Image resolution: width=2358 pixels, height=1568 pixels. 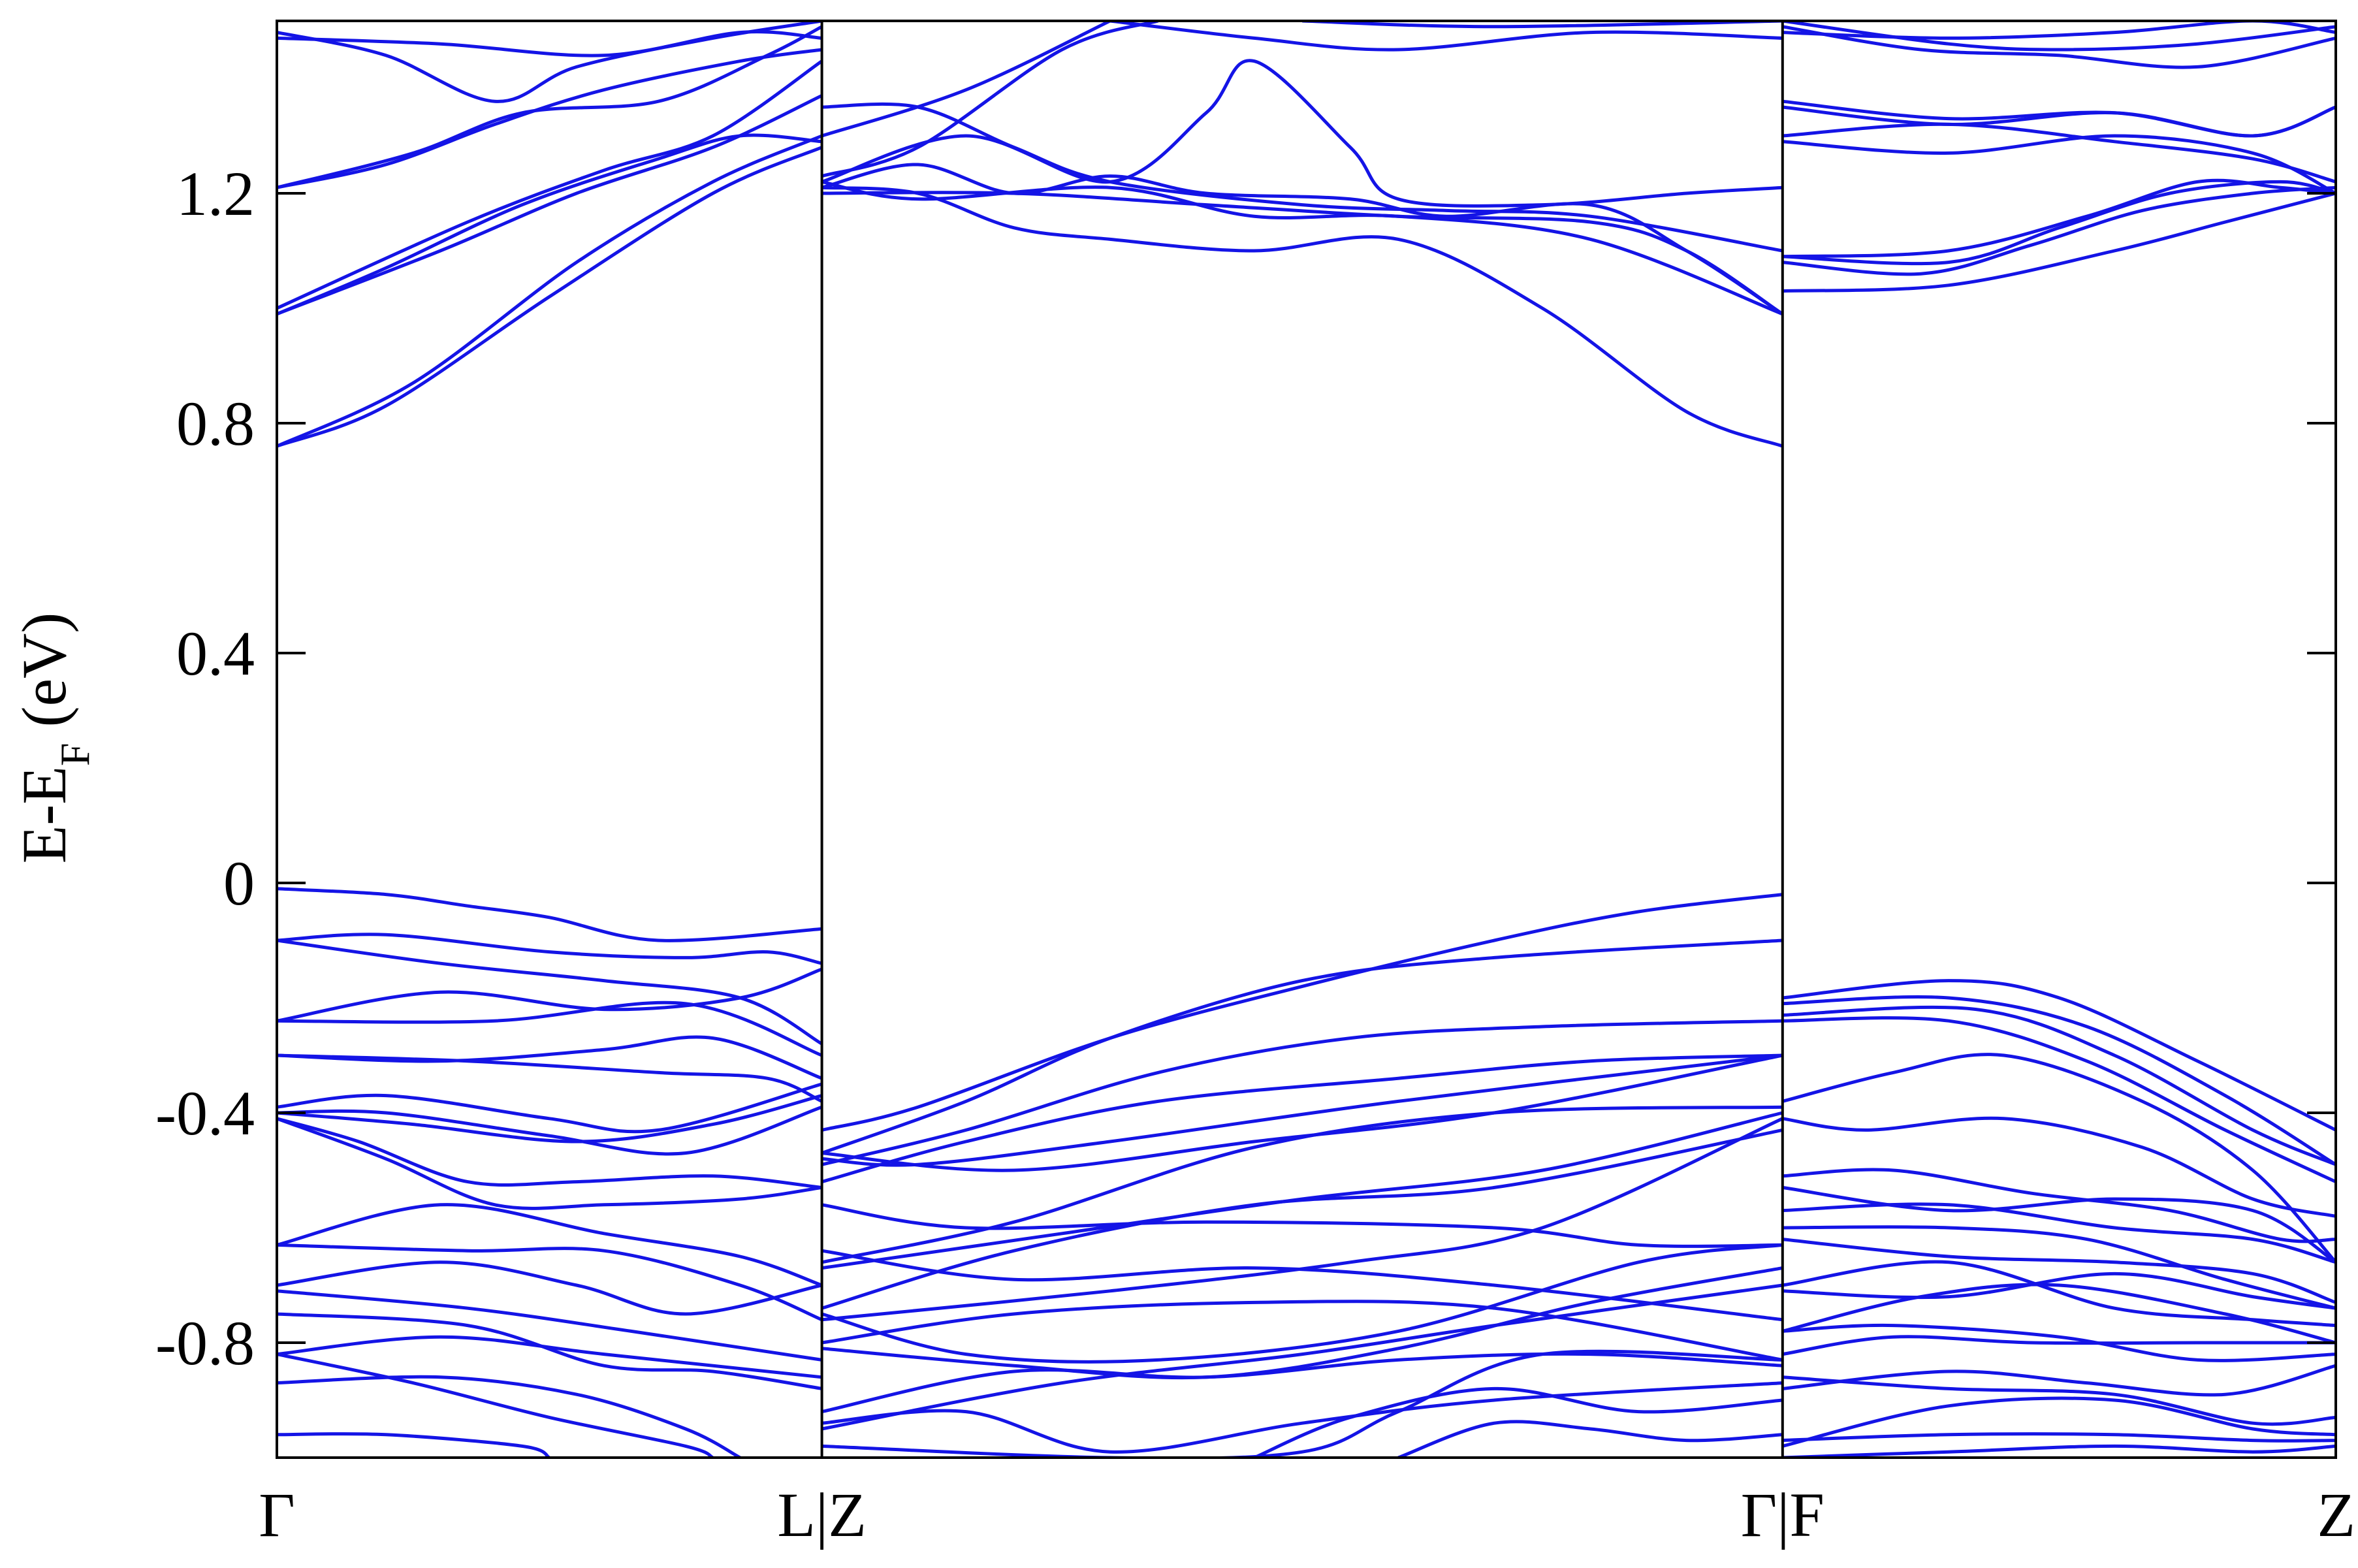 What do you see at coordinates (44, 814) in the screenshot?
I see `y-axis-label-base: E-E` at bounding box center [44, 814].